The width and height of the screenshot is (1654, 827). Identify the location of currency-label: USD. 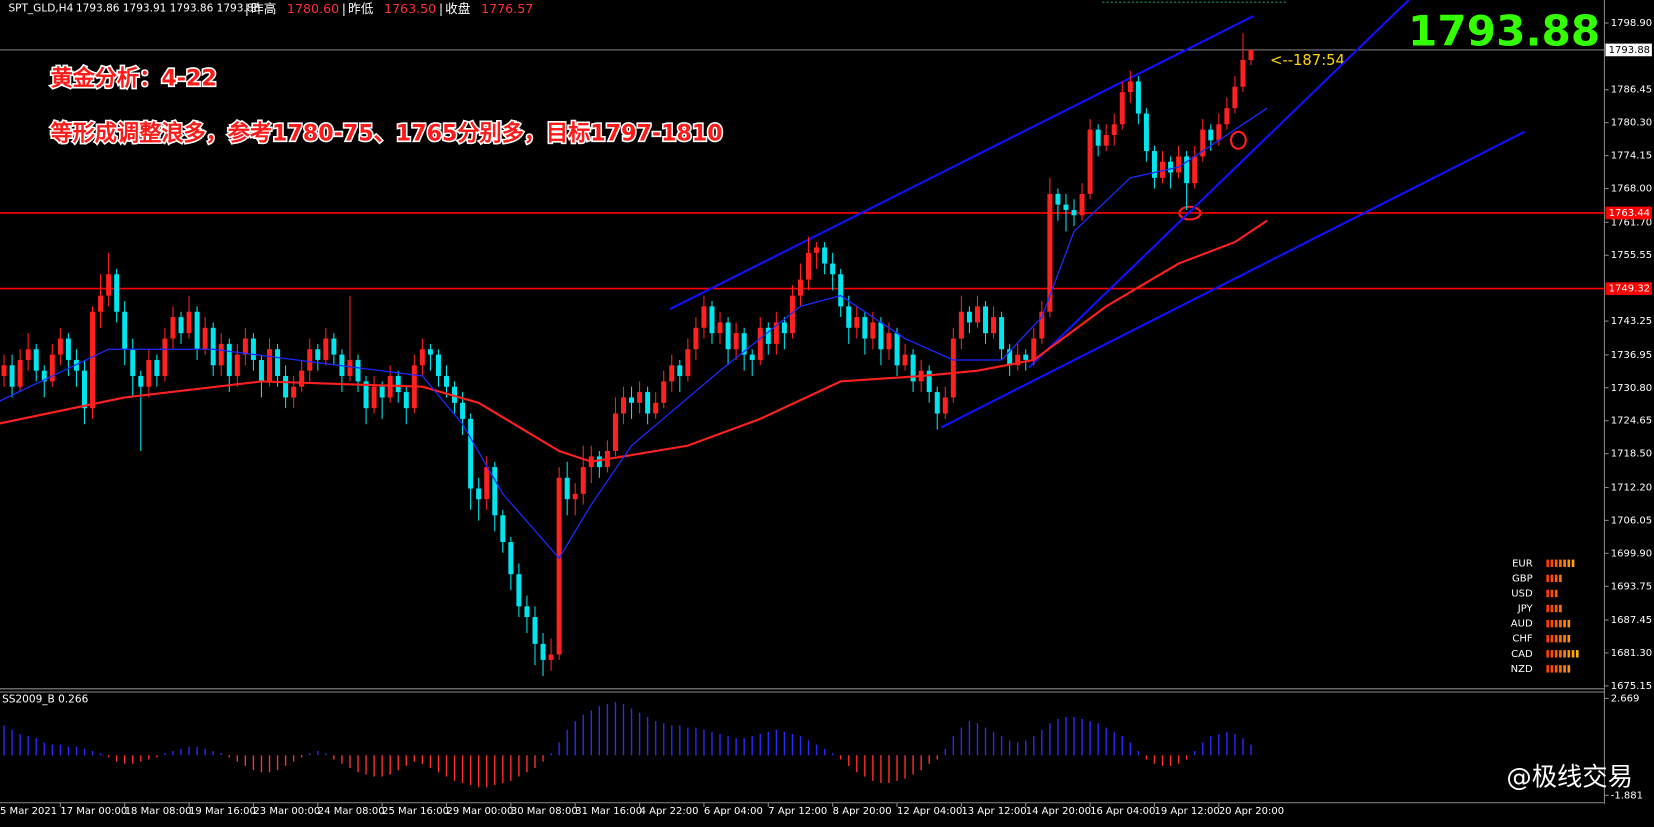
(1522, 593).